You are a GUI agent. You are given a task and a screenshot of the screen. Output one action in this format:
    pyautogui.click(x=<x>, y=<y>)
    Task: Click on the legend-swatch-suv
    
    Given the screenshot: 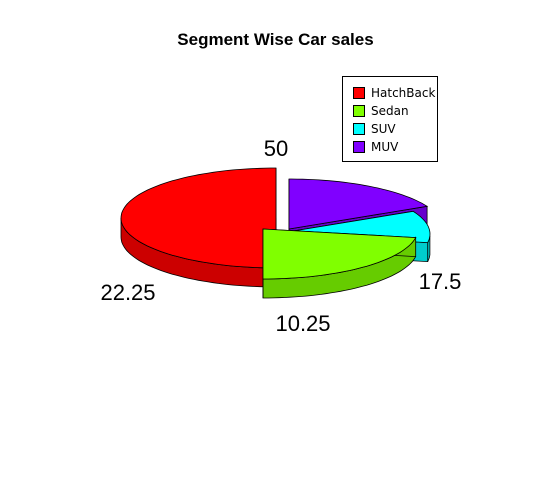 What is the action you would take?
    pyautogui.click(x=359, y=129)
    